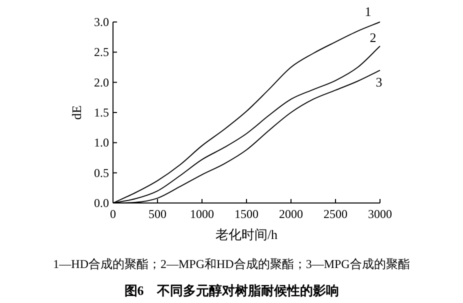 The width and height of the screenshot is (463, 303). What do you see at coordinates (336, 214) in the screenshot?
I see `x-tick-label: 2500` at bounding box center [336, 214].